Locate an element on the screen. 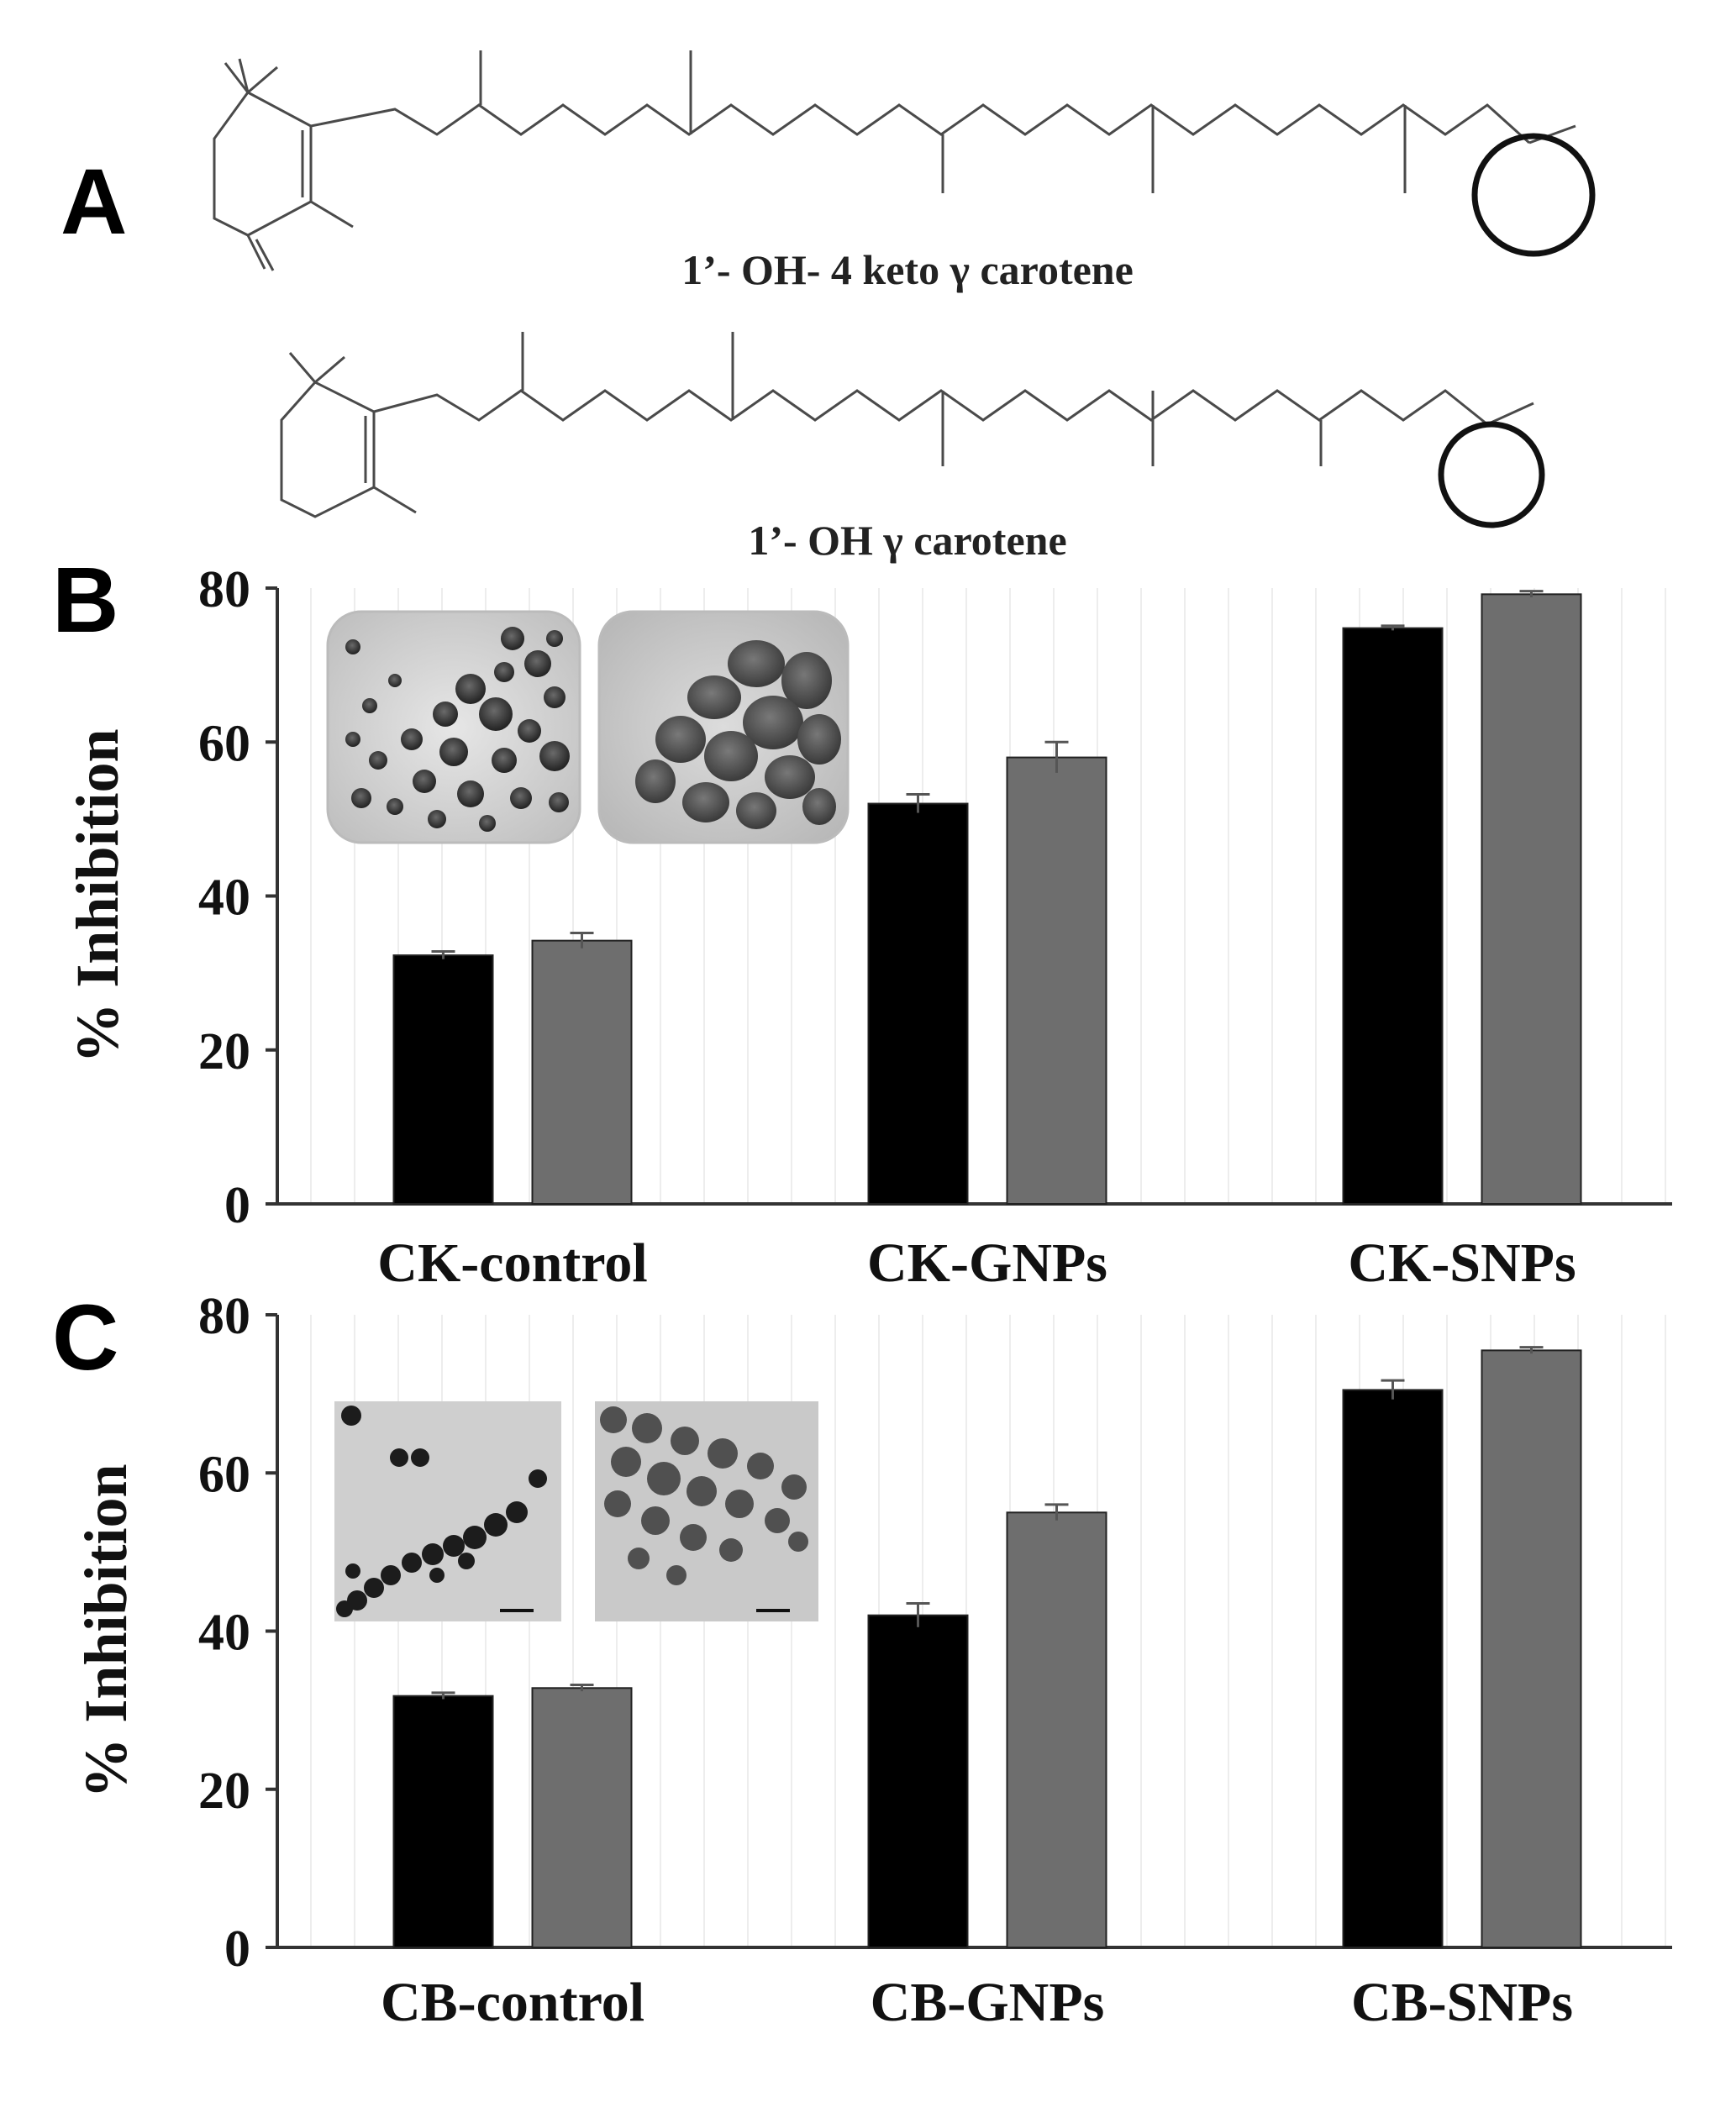 The width and height of the screenshot is (1736, 2102). x-category-label: CK-control is located at coordinates (512, 1263).